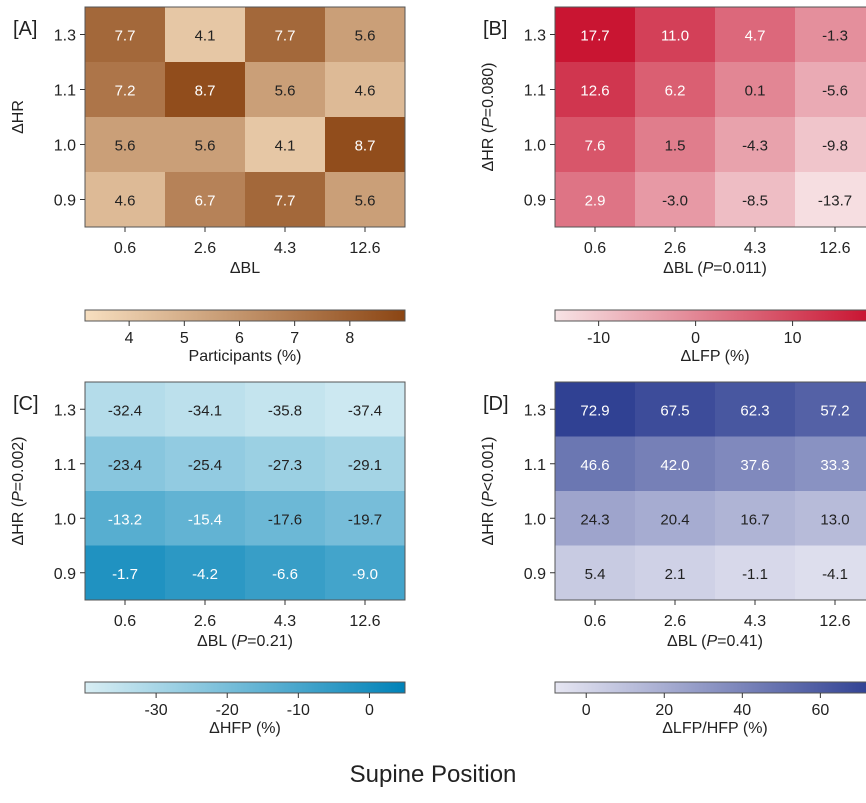 The image size is (866, 803). What do you see at coordinates (365, 91) in the screenshot?
I see `cell-value-label: 4.6` at bounding box center [365, 91].